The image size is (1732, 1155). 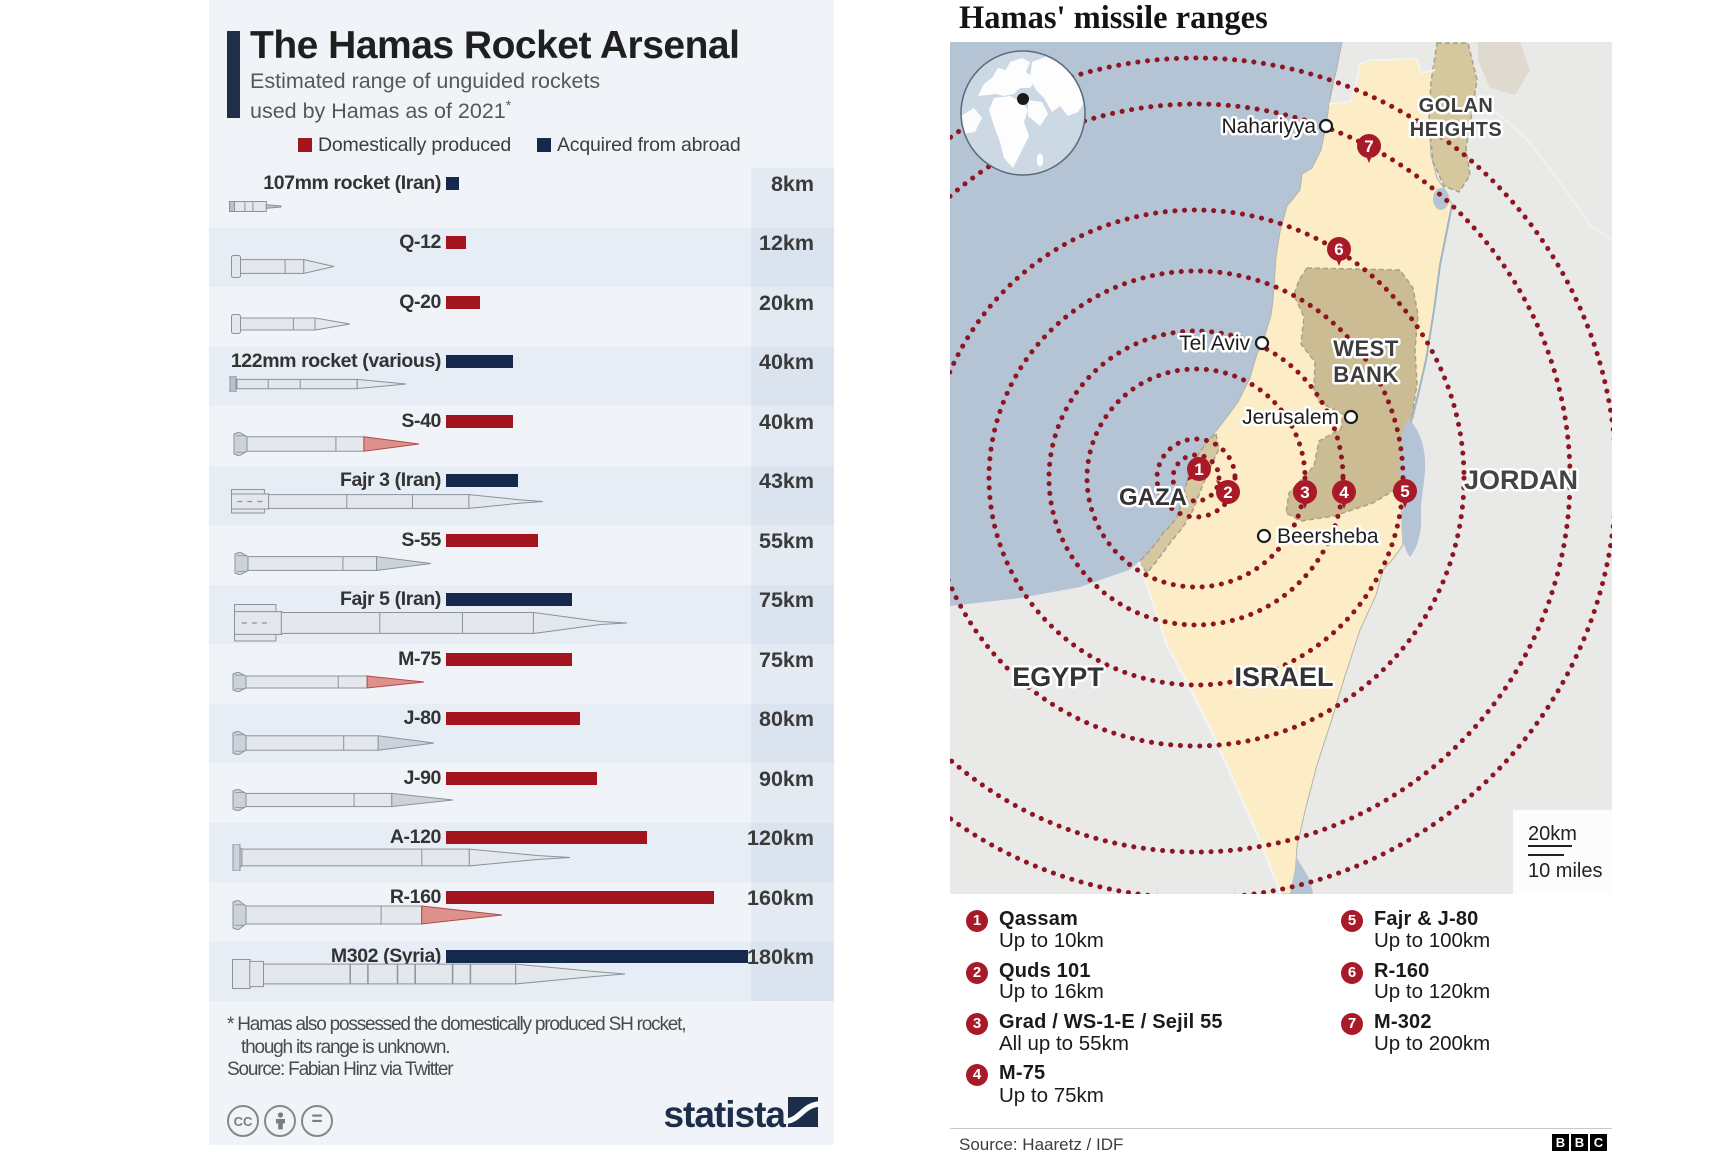 What do you see at coordinates (1565, 871) in the screenshot?
I see `svg-text: 10 miles` at bounding box center [1565, 871].